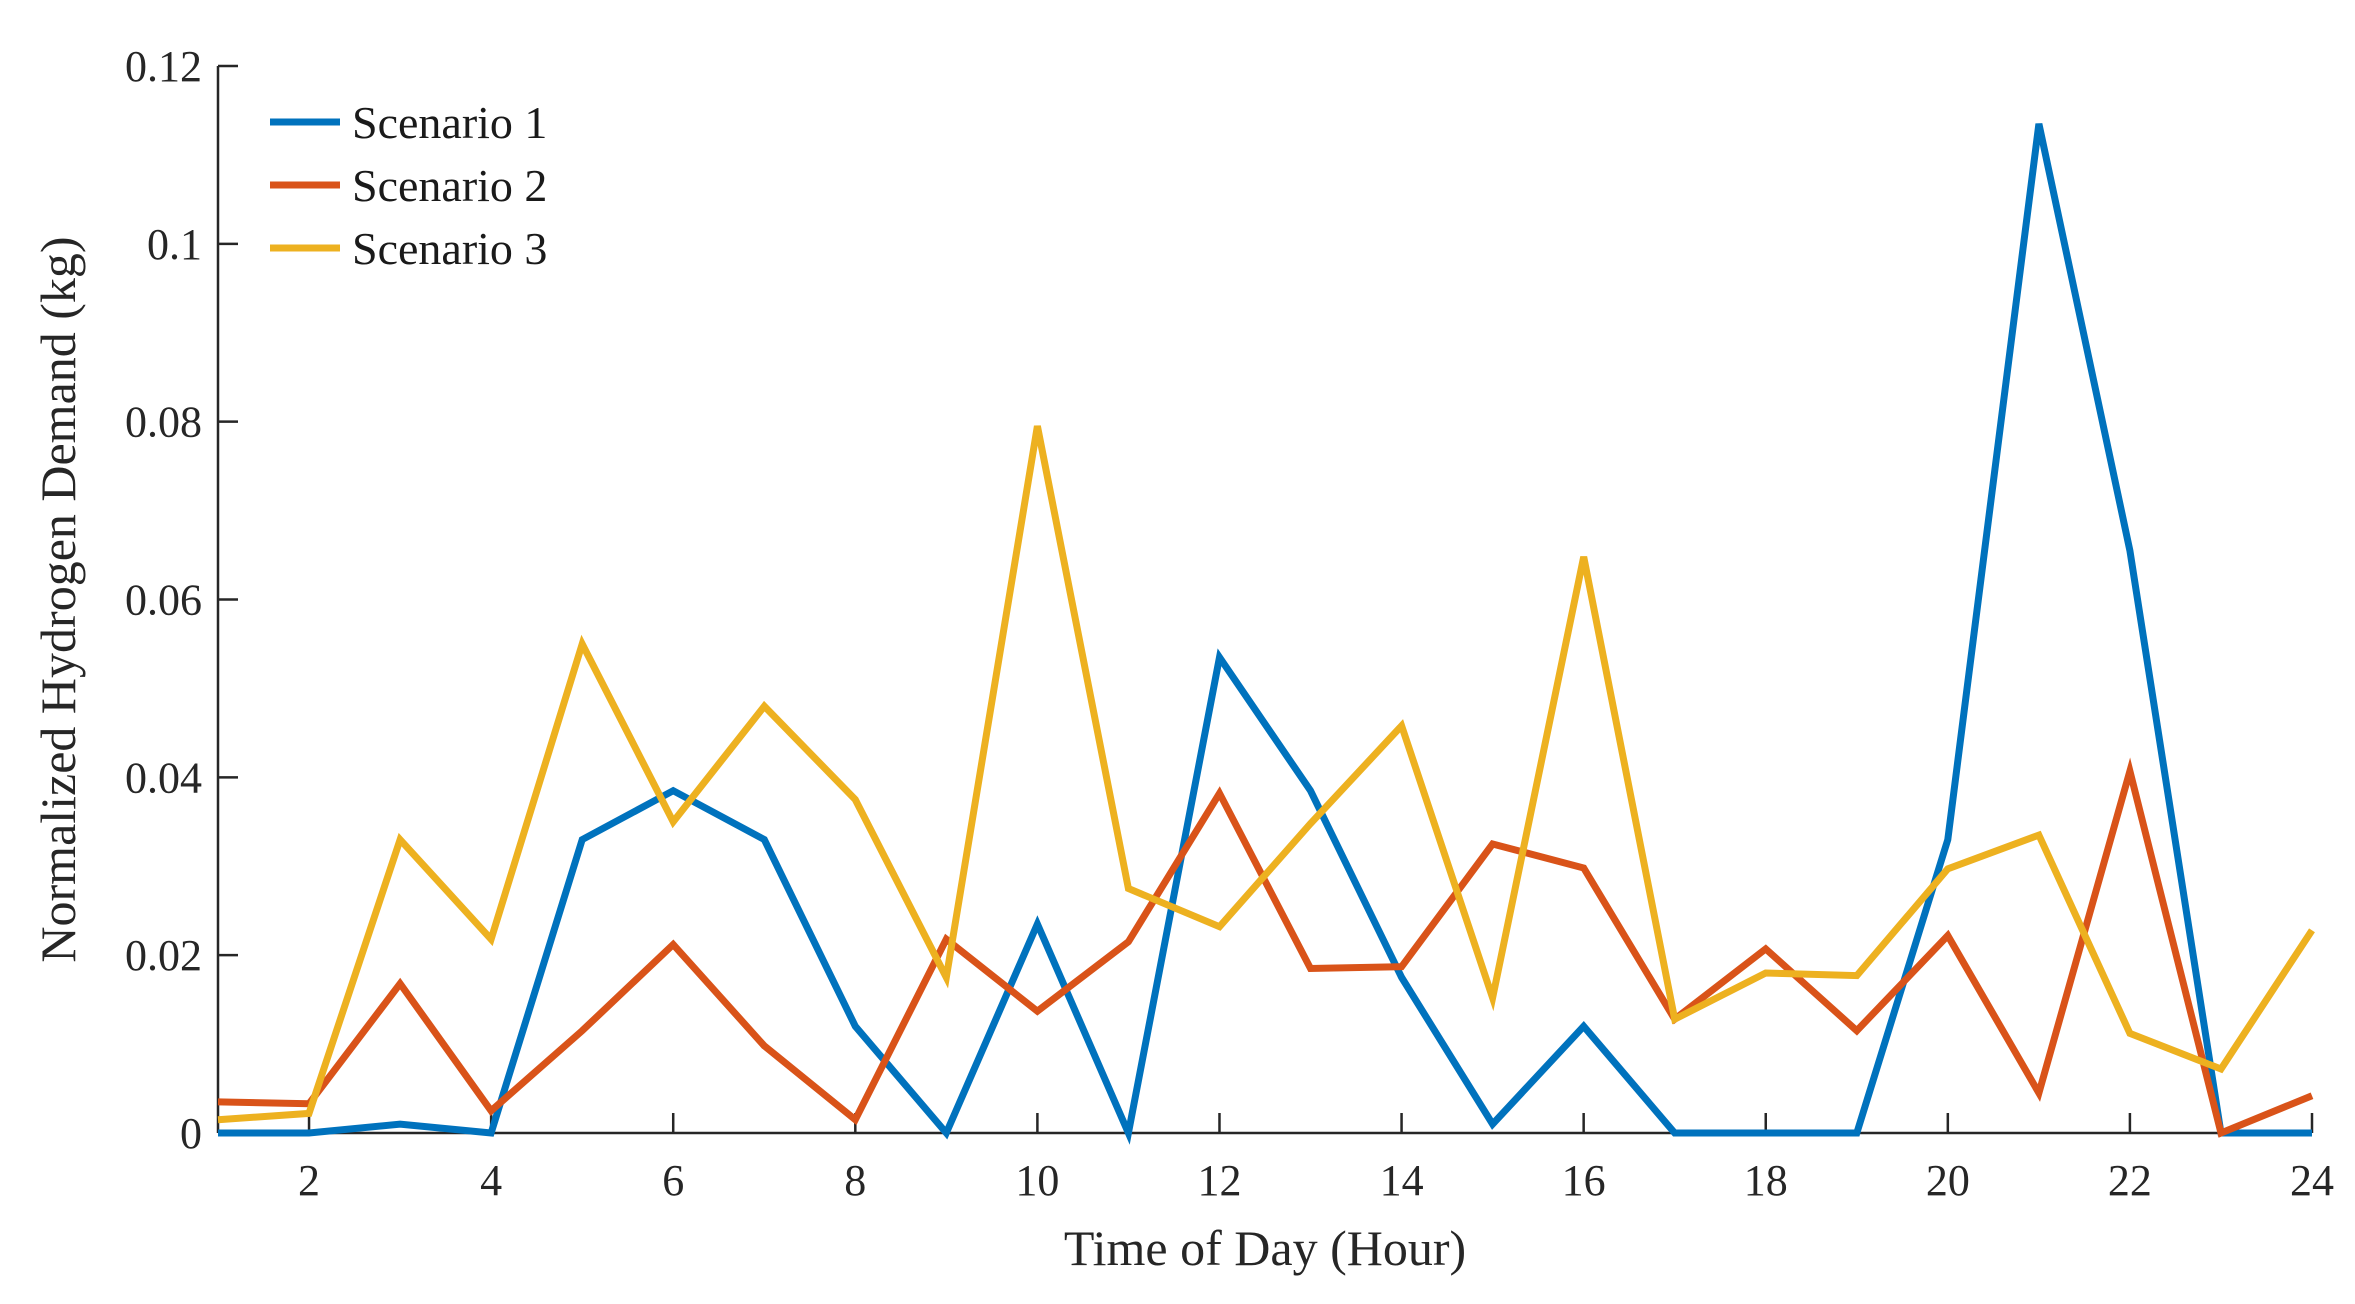 The width and height of the screenshot is (2355, 1304). Describe the element at coordinates (1037, 1180) in the screenshot. I see `x-tick-label: 10` at that location.